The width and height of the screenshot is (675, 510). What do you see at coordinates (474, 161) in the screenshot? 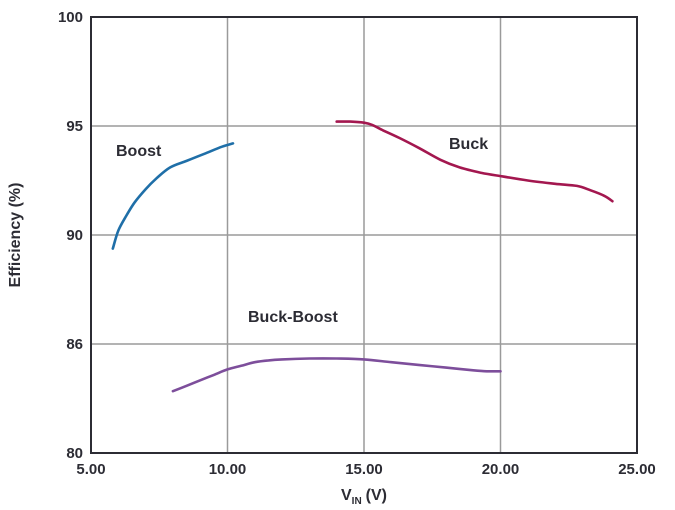
I see `series-line-buck` at bounding box center [474, 161].